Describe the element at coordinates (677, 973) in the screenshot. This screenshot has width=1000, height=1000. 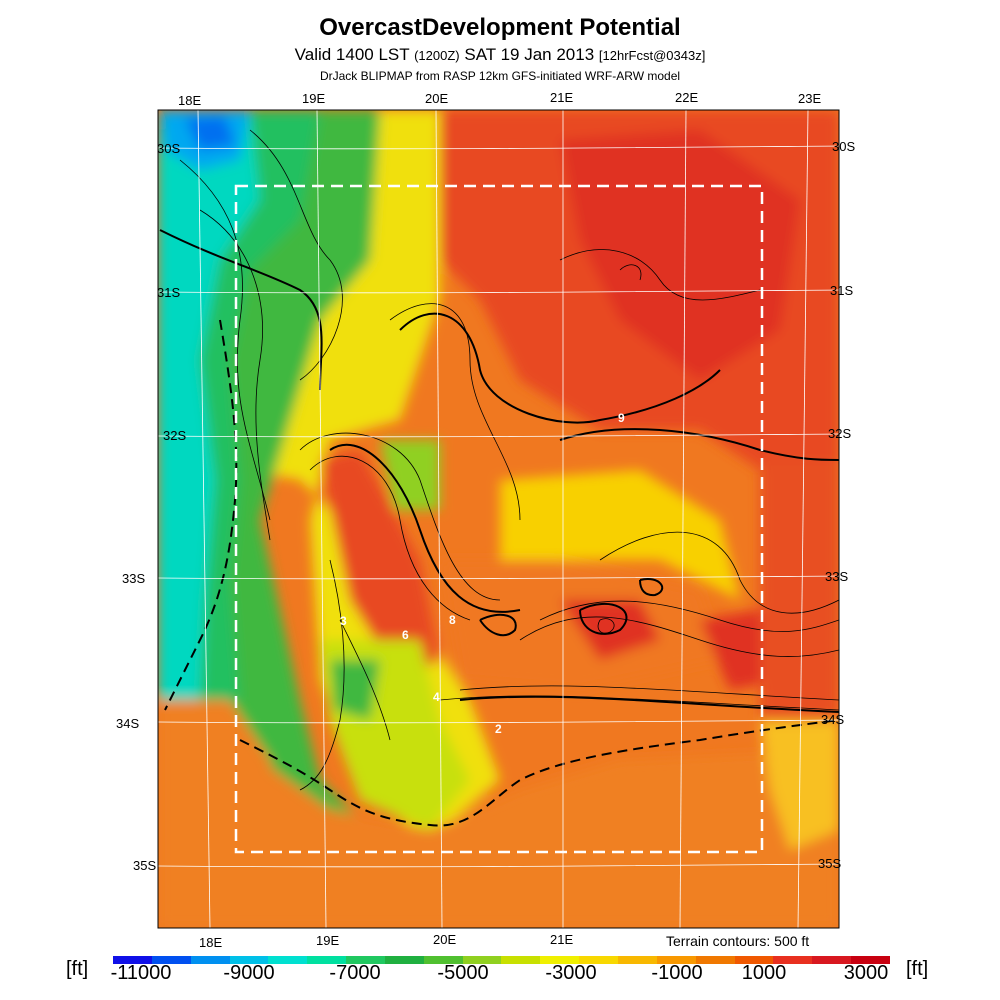
I see `colorbar-tick-label: -1000` at that location.